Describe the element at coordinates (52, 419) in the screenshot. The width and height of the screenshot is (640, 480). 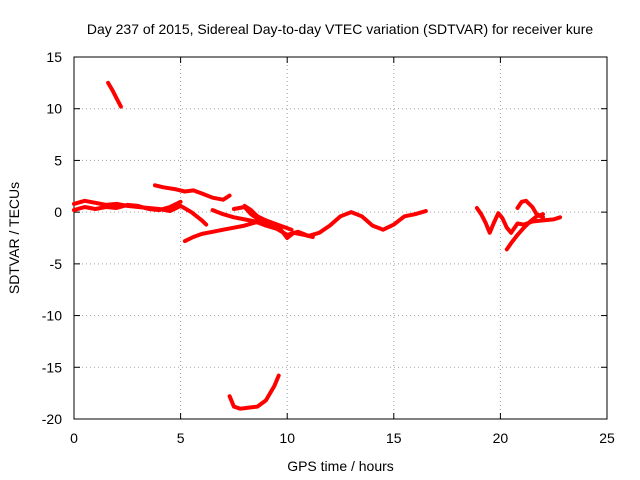
I see `y-tick-label: -20` at that location.